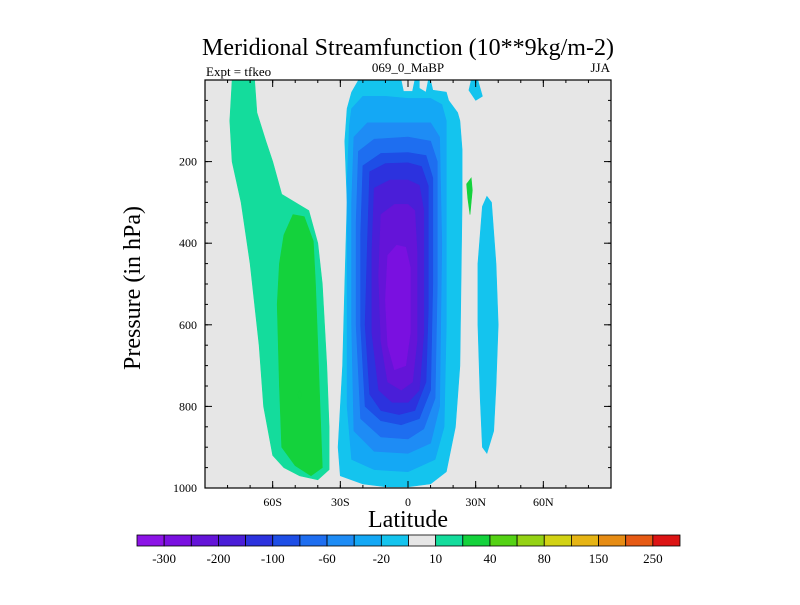  I want to click on x-axis-label: Latitude, so click(408, 520).